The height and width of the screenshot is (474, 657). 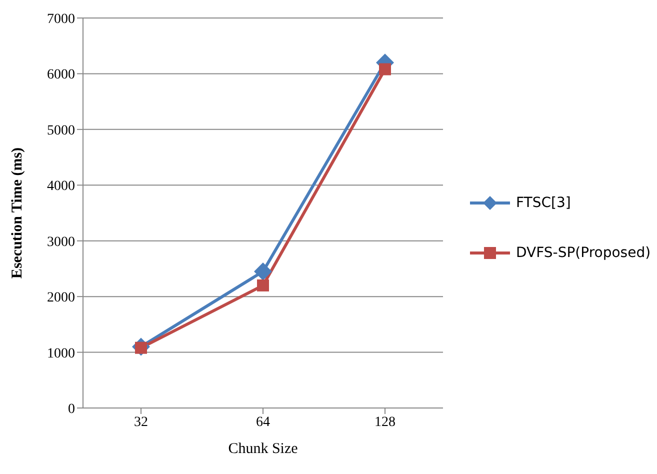 I want to click on y-tick-label: 1000, so click(x=61, y=354).